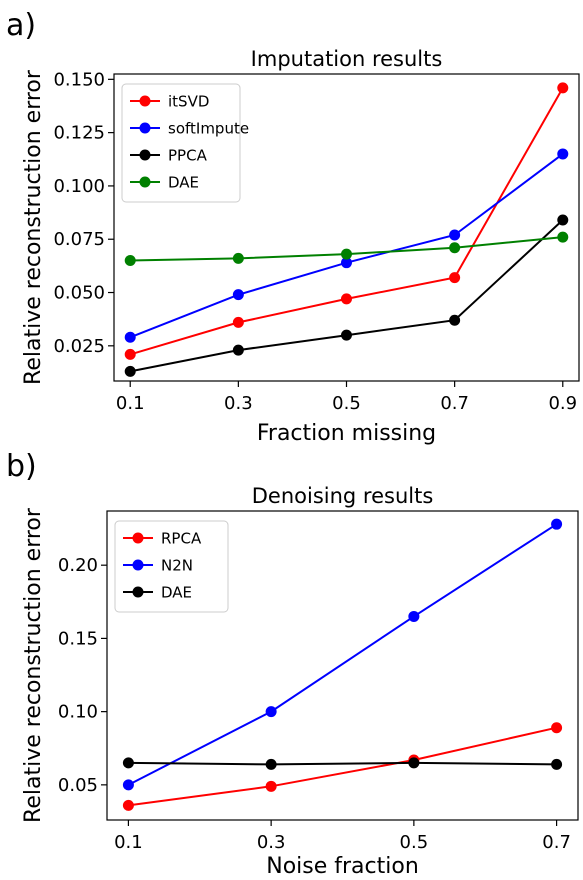 The height and width of the screenshot is (880, 583). Describe the element at coordinates (79, 186) in the screenshot. I see `y-tick-label: 0.100` at that location.